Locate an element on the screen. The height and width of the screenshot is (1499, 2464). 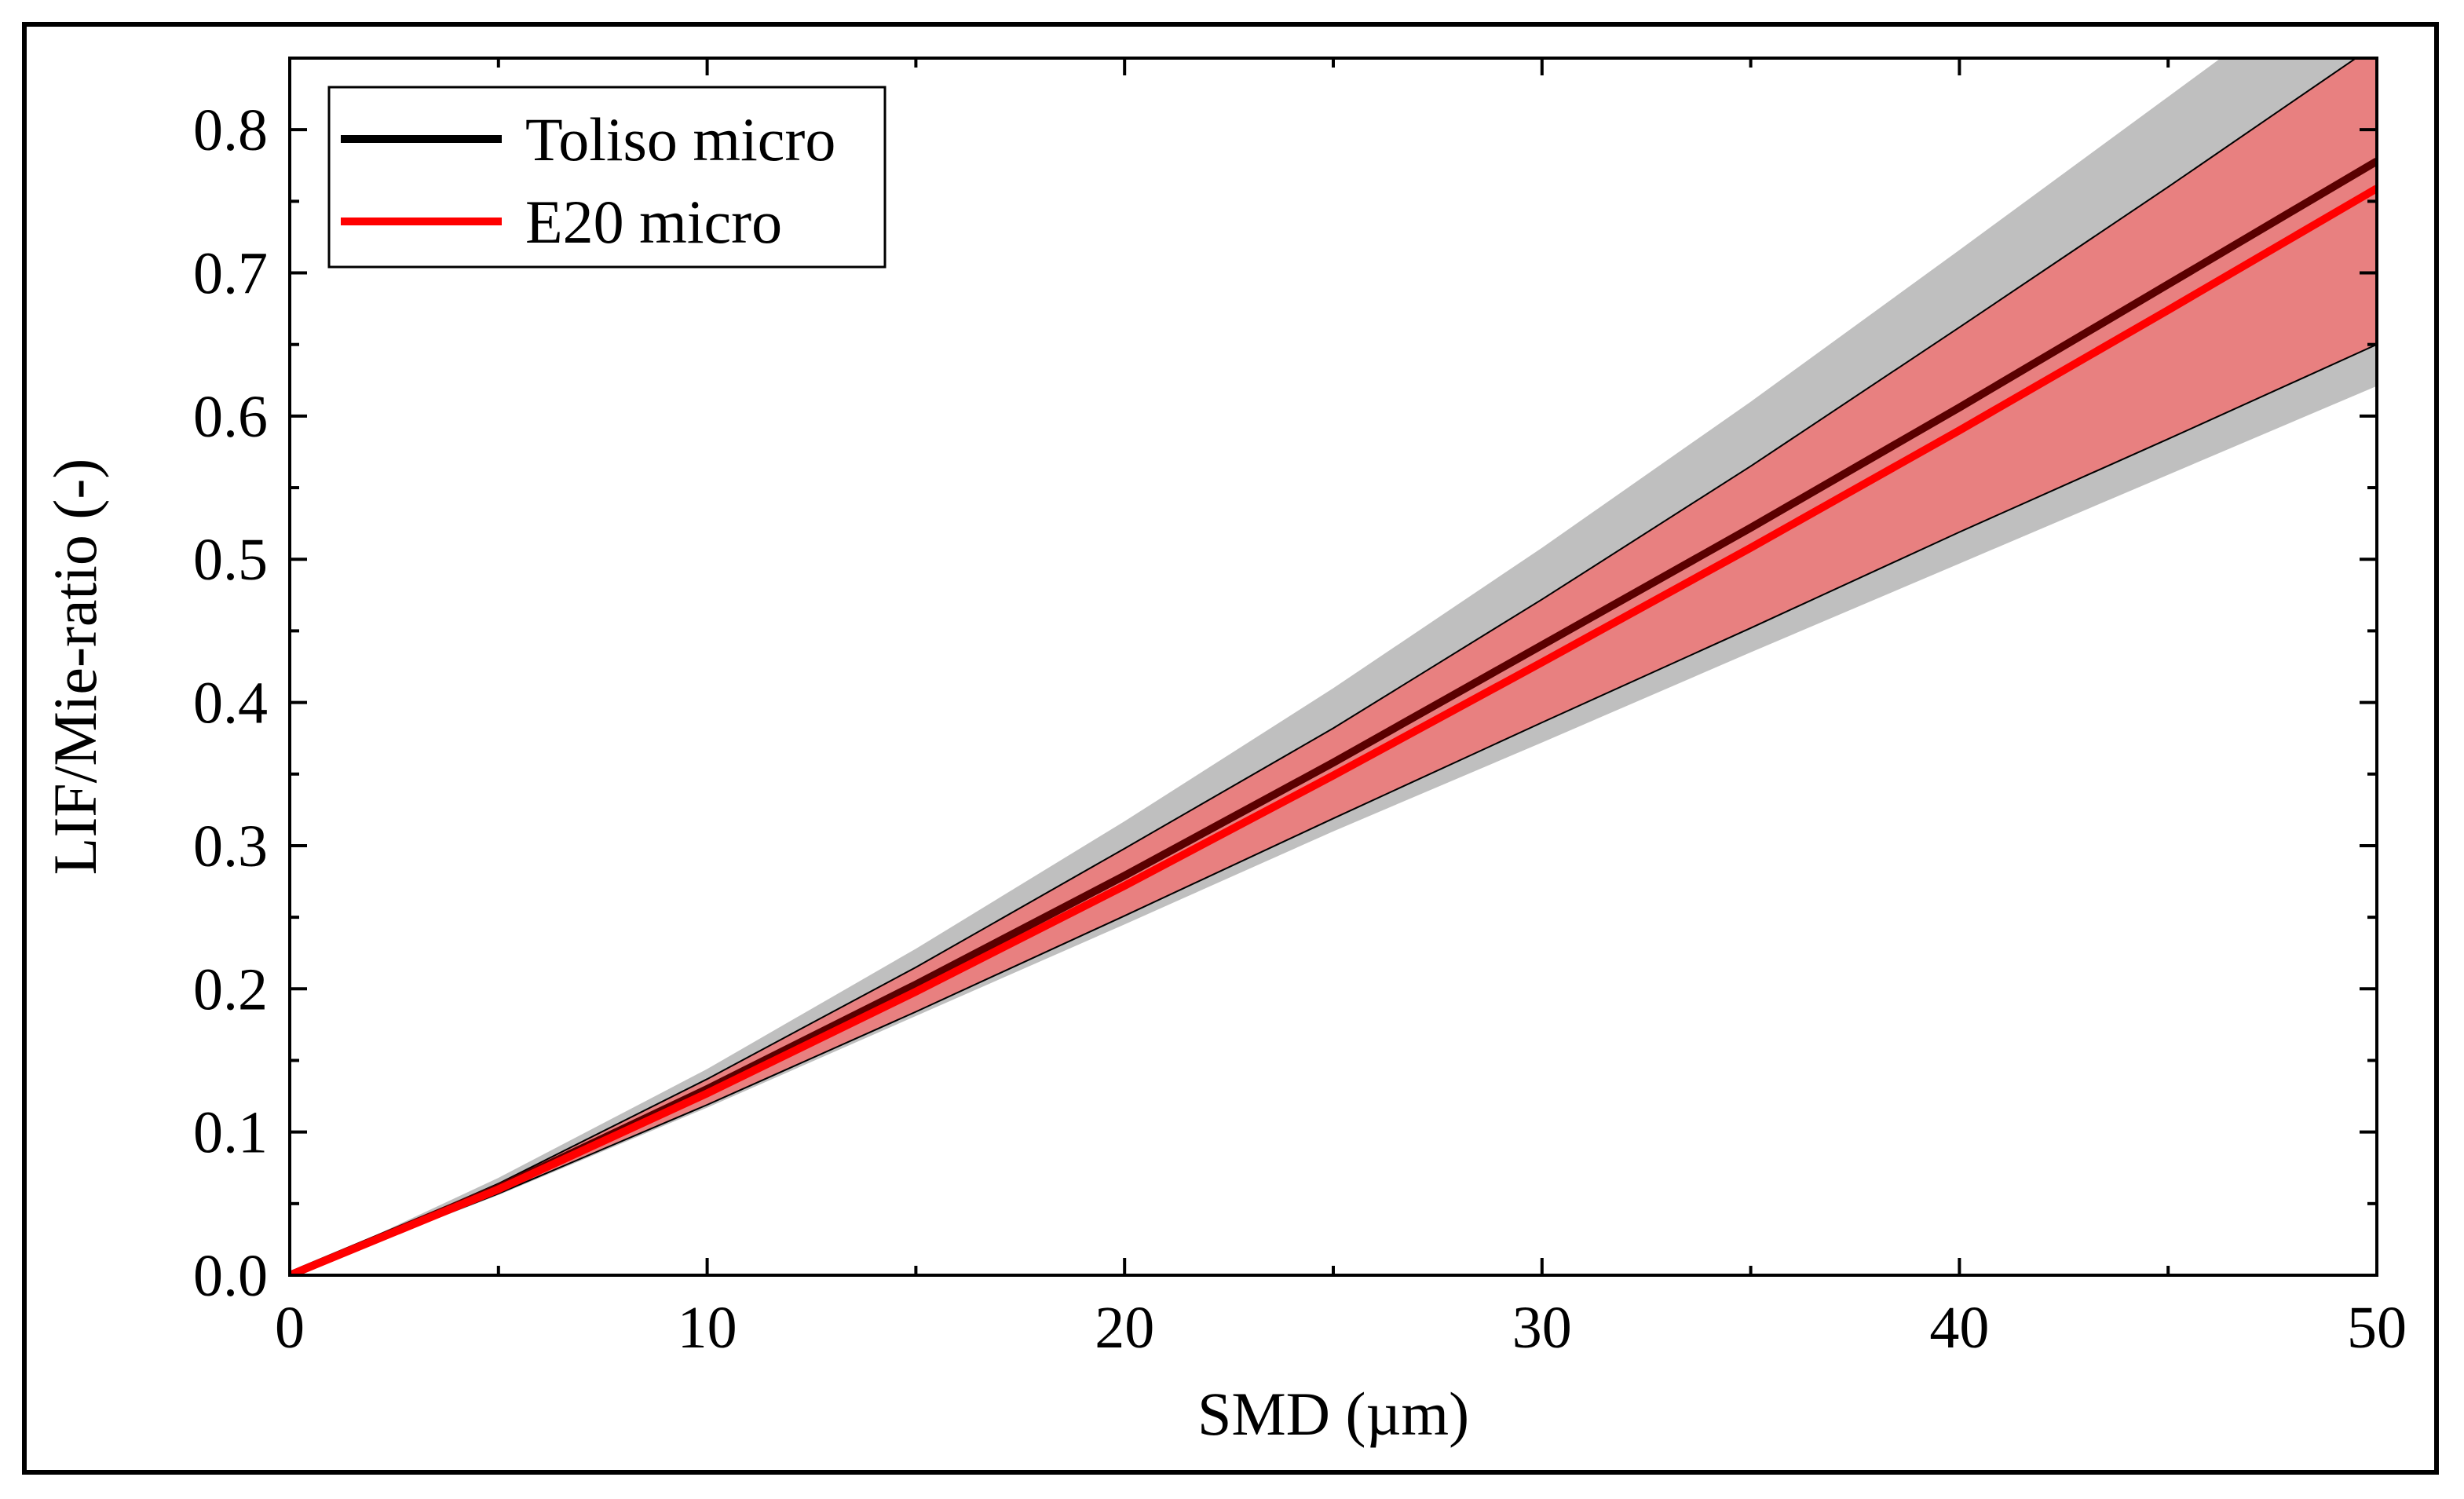
y-tick-label: 0.0 is located at coordinates (231, 1276).